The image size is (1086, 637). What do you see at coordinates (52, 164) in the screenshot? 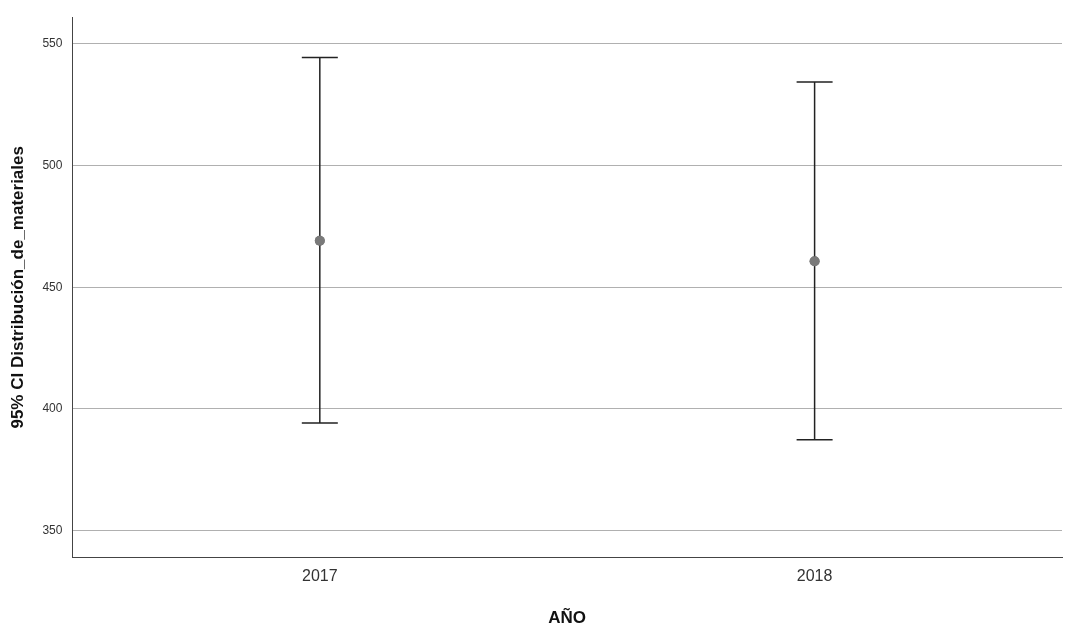
I see `y-tick-label: 500` at bounding box center [52, 164].